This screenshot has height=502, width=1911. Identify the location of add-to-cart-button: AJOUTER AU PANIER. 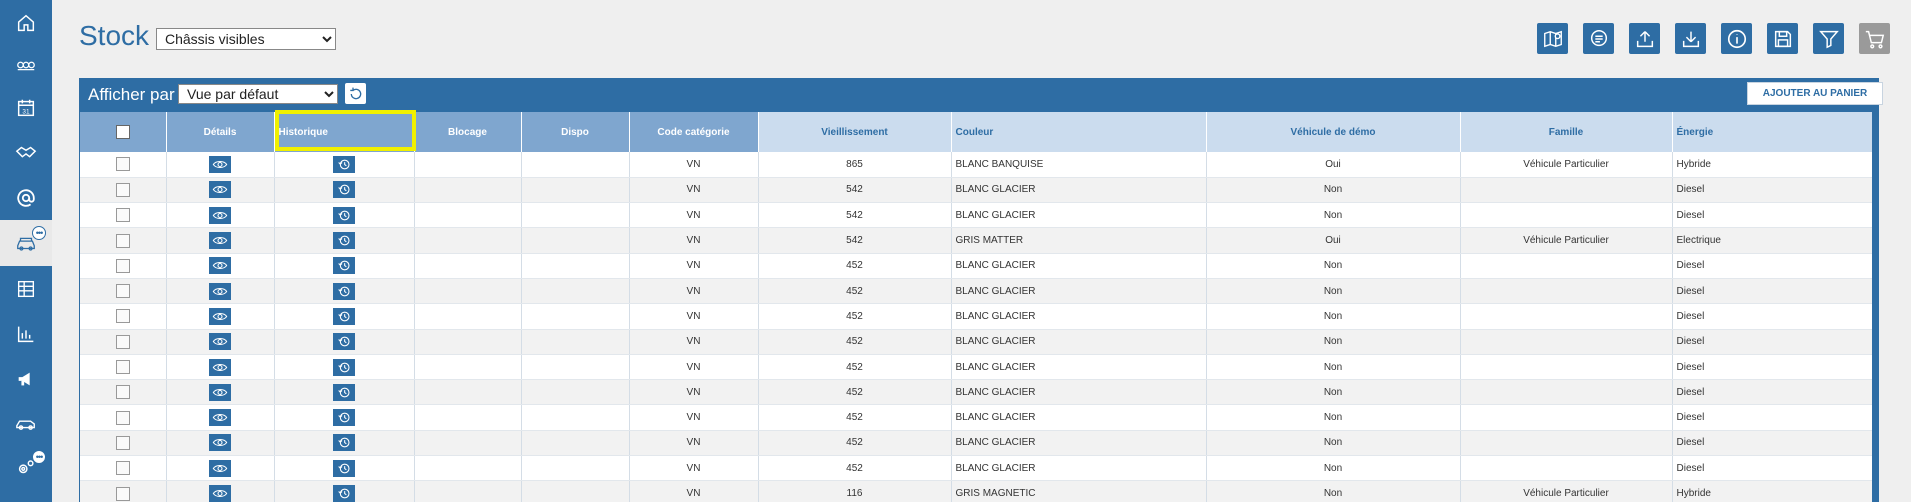
(1815, 93).